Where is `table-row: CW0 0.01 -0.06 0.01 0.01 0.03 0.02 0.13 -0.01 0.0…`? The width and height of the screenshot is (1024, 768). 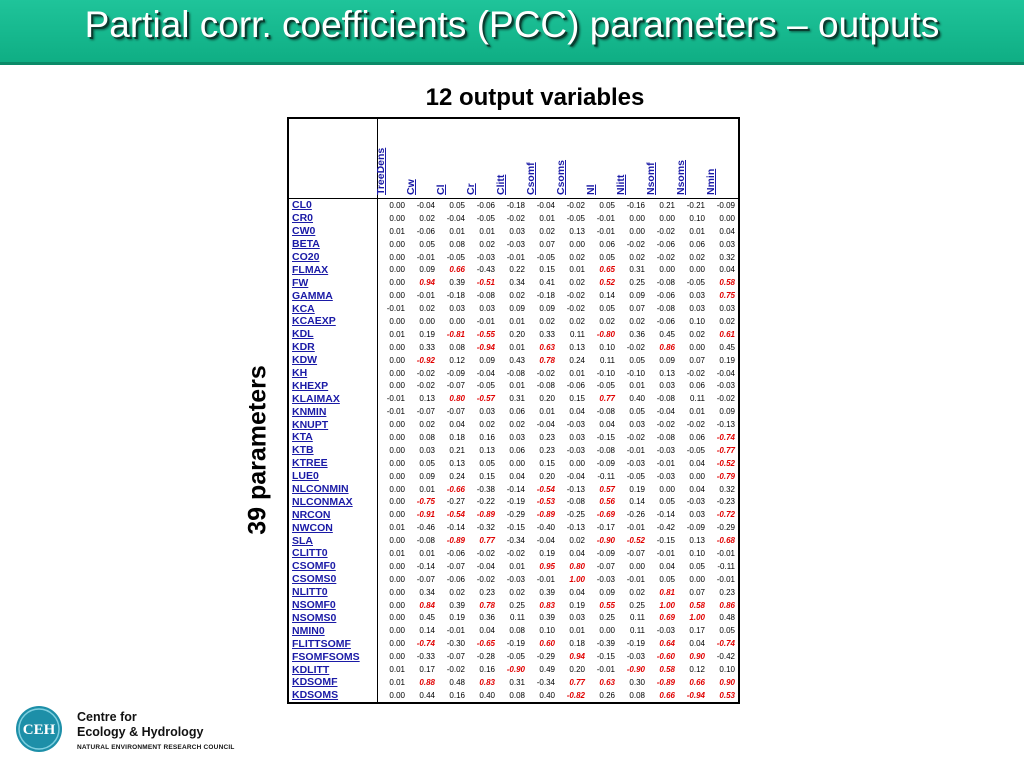
table-row: CW0 0.01 -0.06 0.01 0.01 0.03 0.02 0.13 -0.01 0.0… is located at coordinates (513, 231).